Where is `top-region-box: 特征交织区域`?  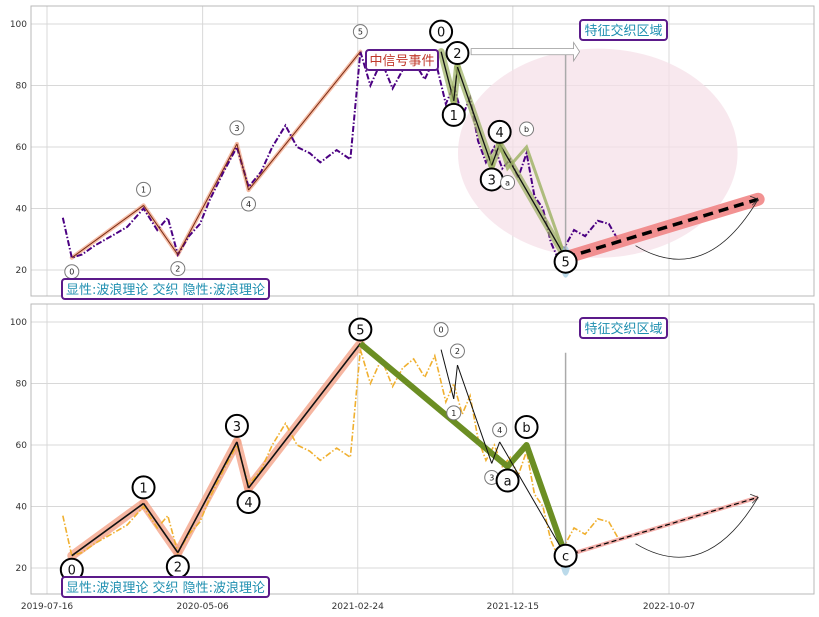
top-region-box: 特征交织区域 is located at coordinates (623, 30).